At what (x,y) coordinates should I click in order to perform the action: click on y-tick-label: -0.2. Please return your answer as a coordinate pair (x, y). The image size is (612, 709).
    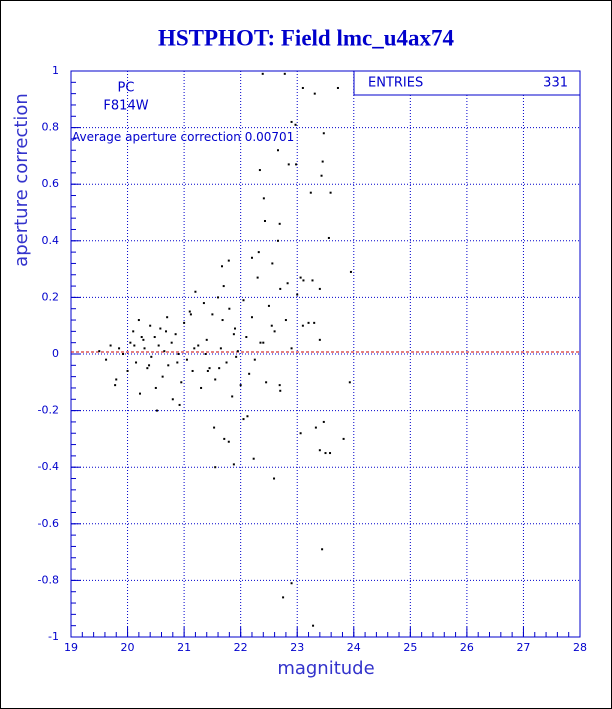
    Looking at the image, I should click on (48, 410).